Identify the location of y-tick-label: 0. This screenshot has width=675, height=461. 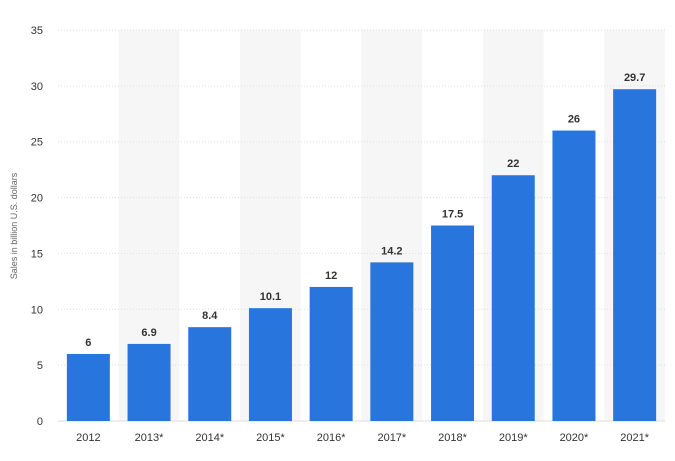
(40, 422).